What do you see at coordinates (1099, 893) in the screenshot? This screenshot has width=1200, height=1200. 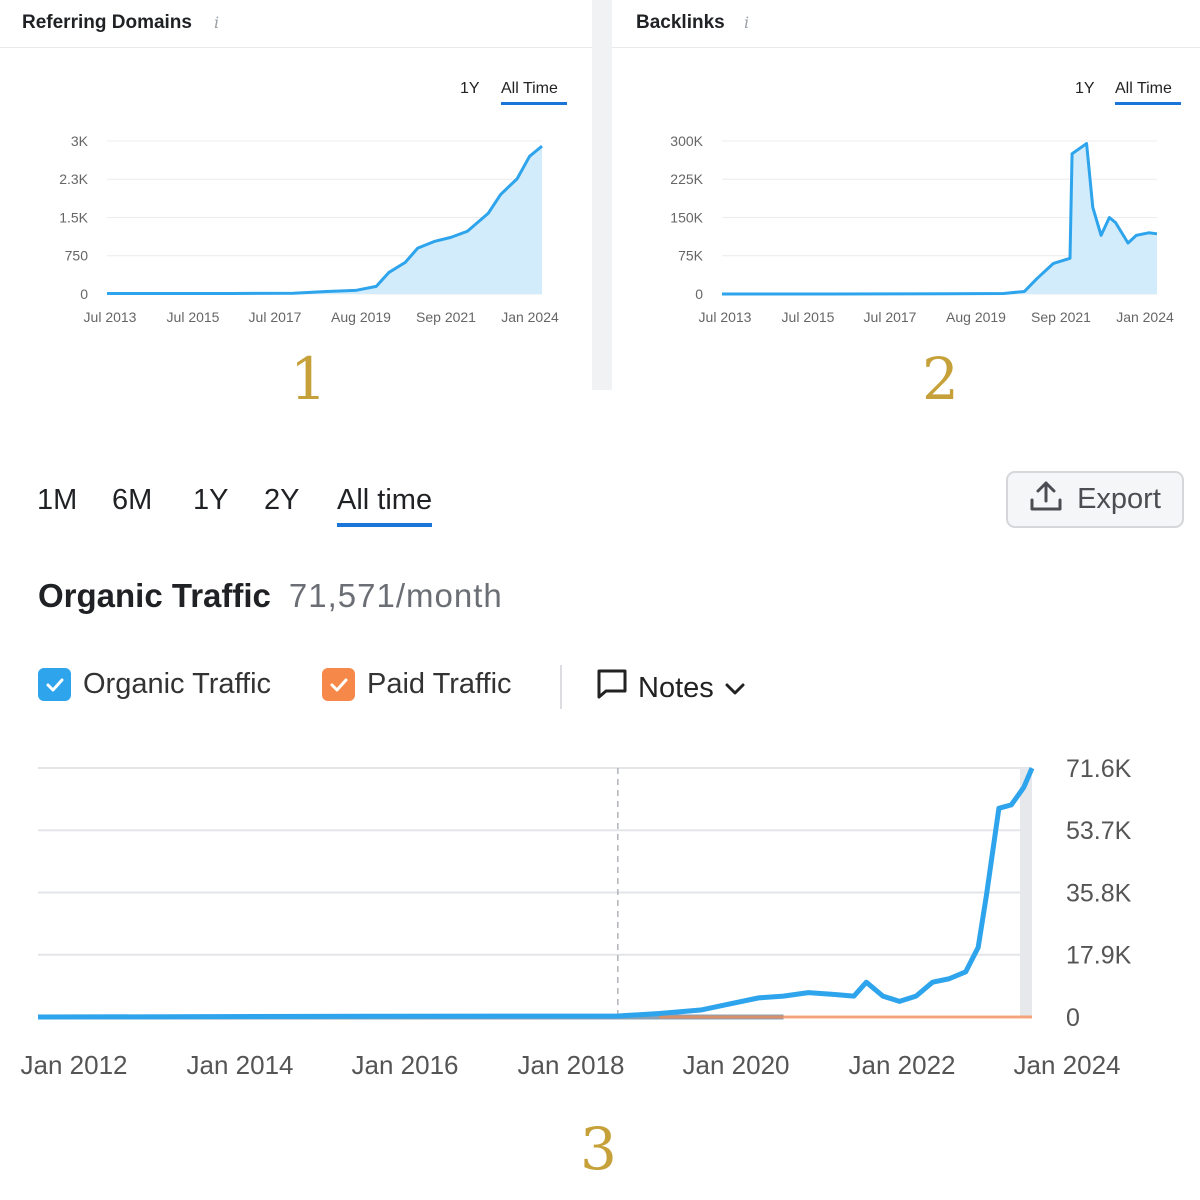 I see `y-tick-label: 35.8K` at bounding box center [1099, 893].